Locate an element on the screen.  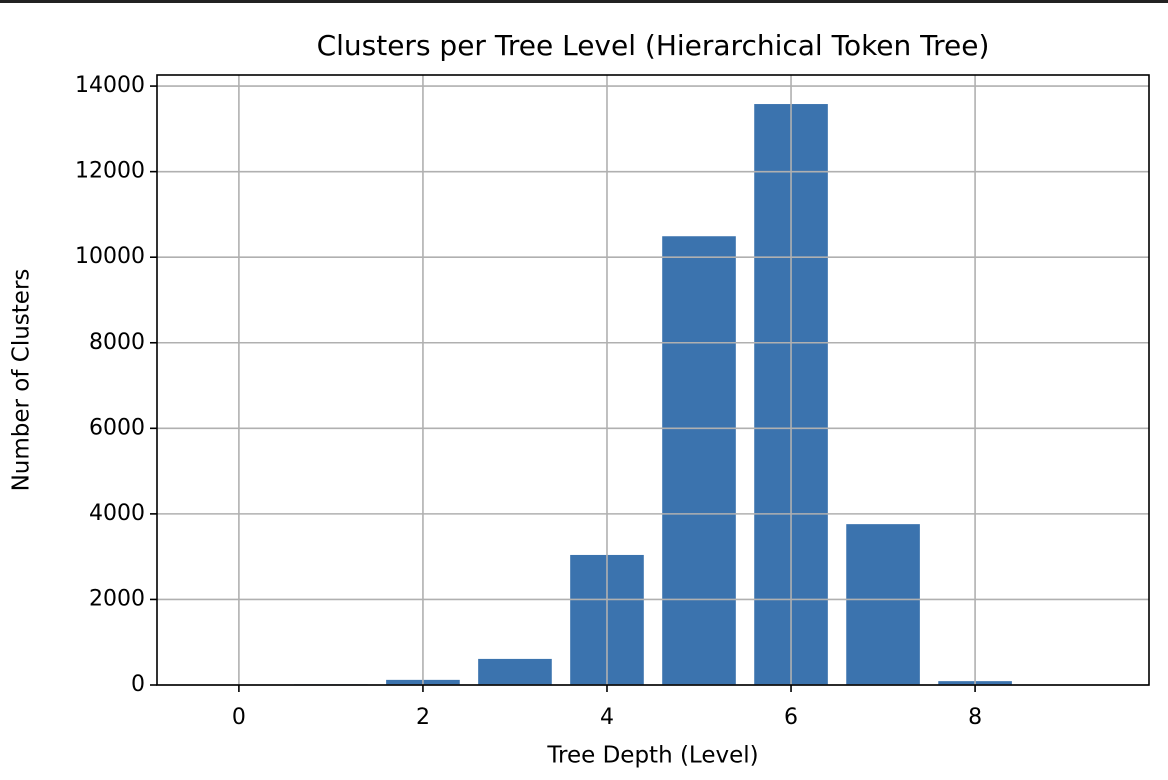
y-tick-label: 6000 is located at coordinates (117, 427).